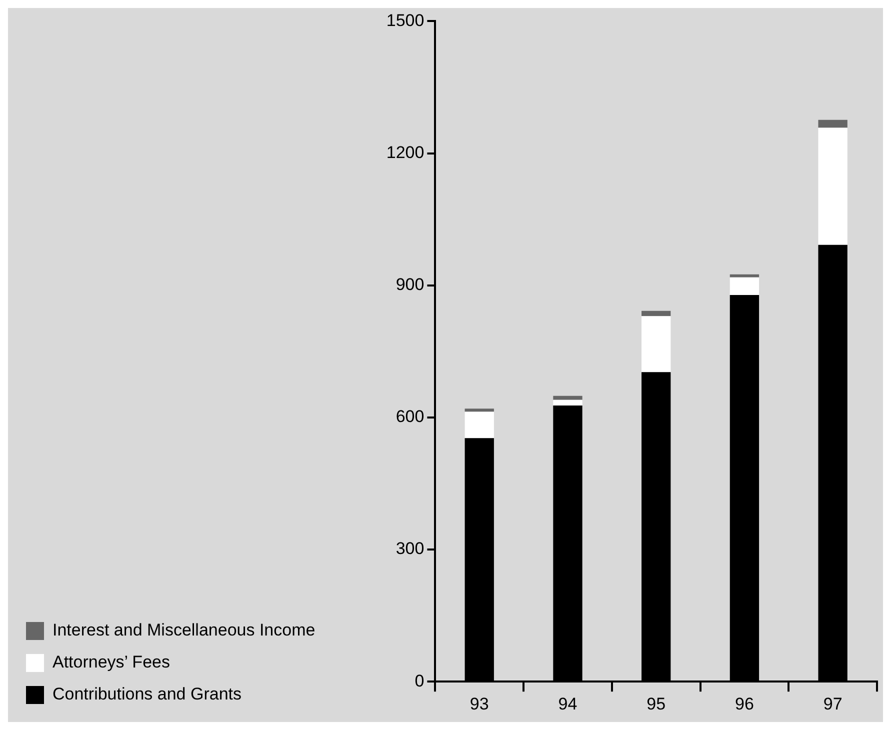 This screenshot has height=730, width=891. Describe the element at coordinates (147, 694) in the screenshot. I see `legend-label: Contributions and Grants` at that location.